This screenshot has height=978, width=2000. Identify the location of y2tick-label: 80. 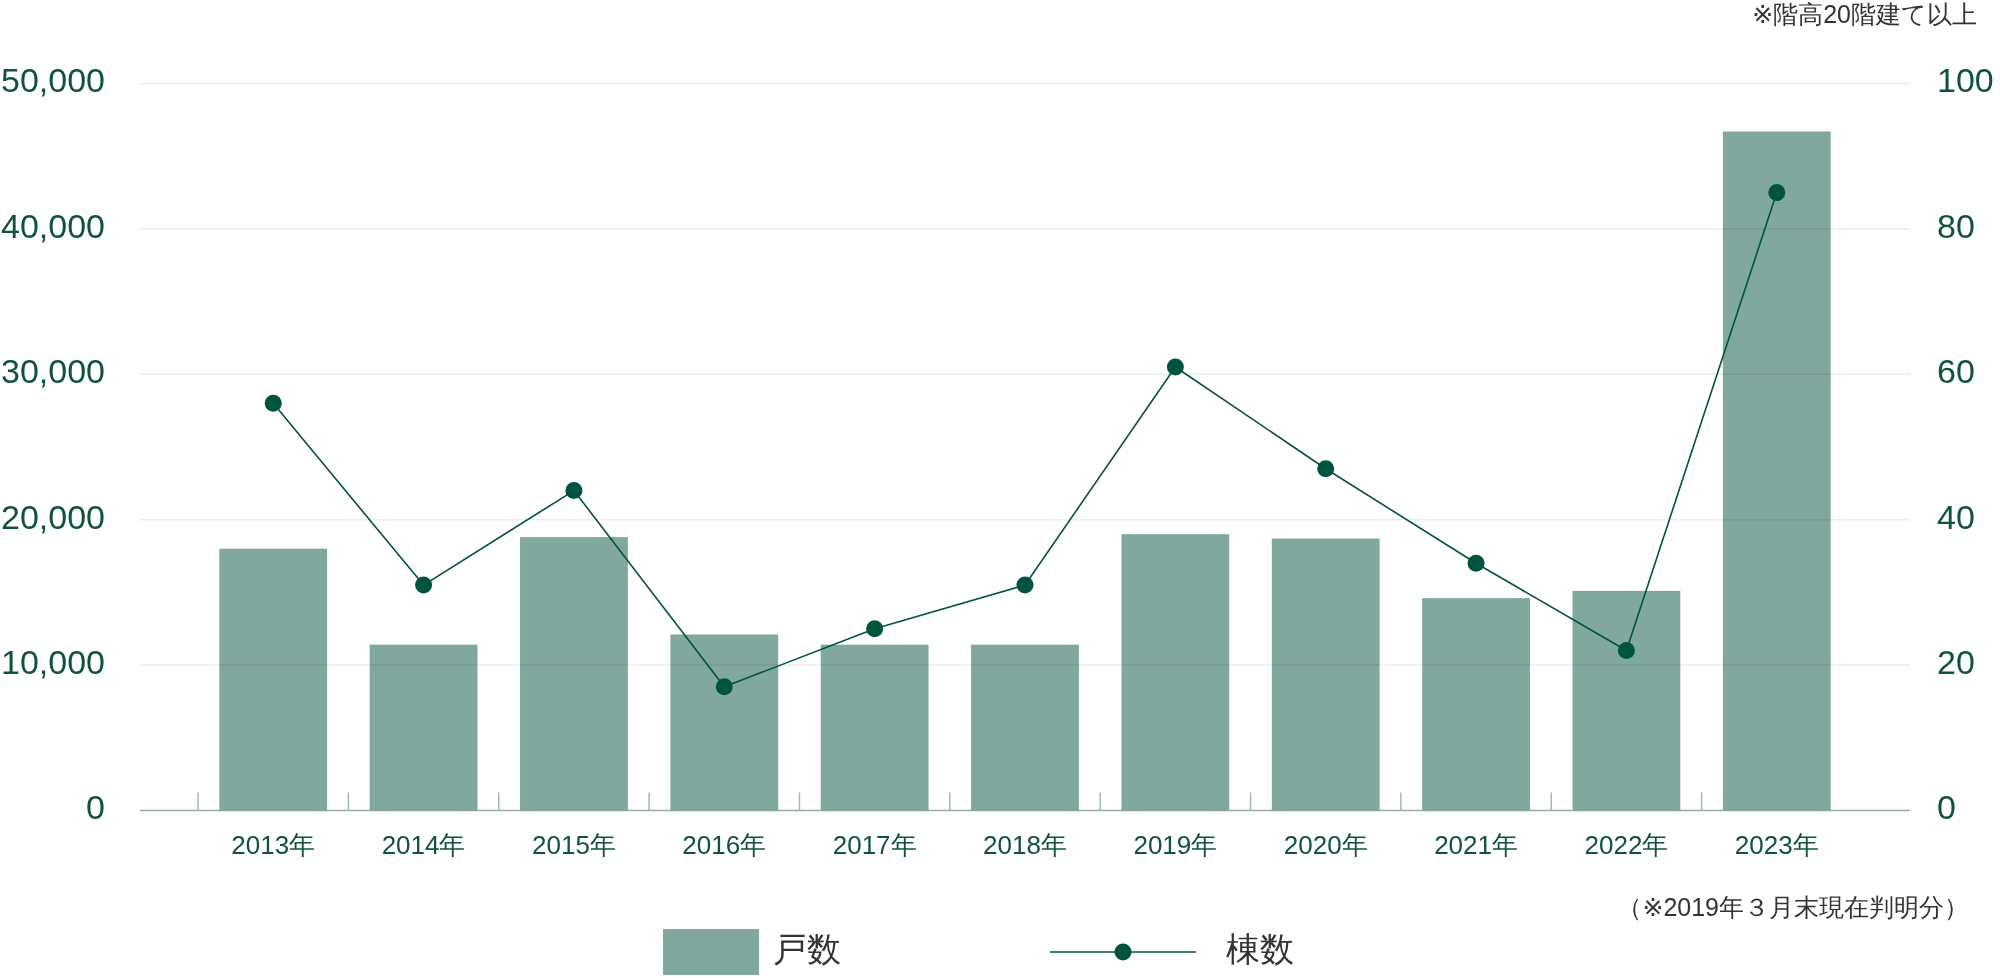
(1956, 225).